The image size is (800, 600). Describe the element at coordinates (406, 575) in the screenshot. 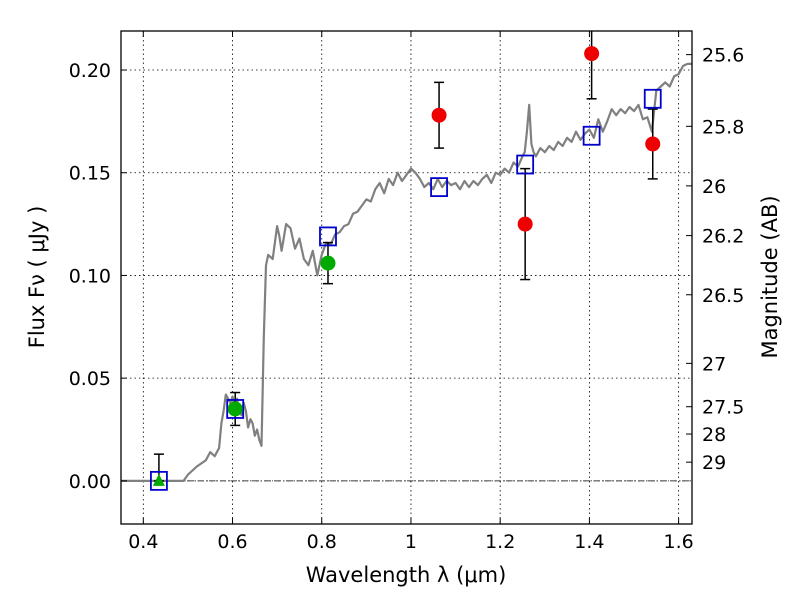

I see `x-axis-label: Wavelength λ (μm)` at that location.